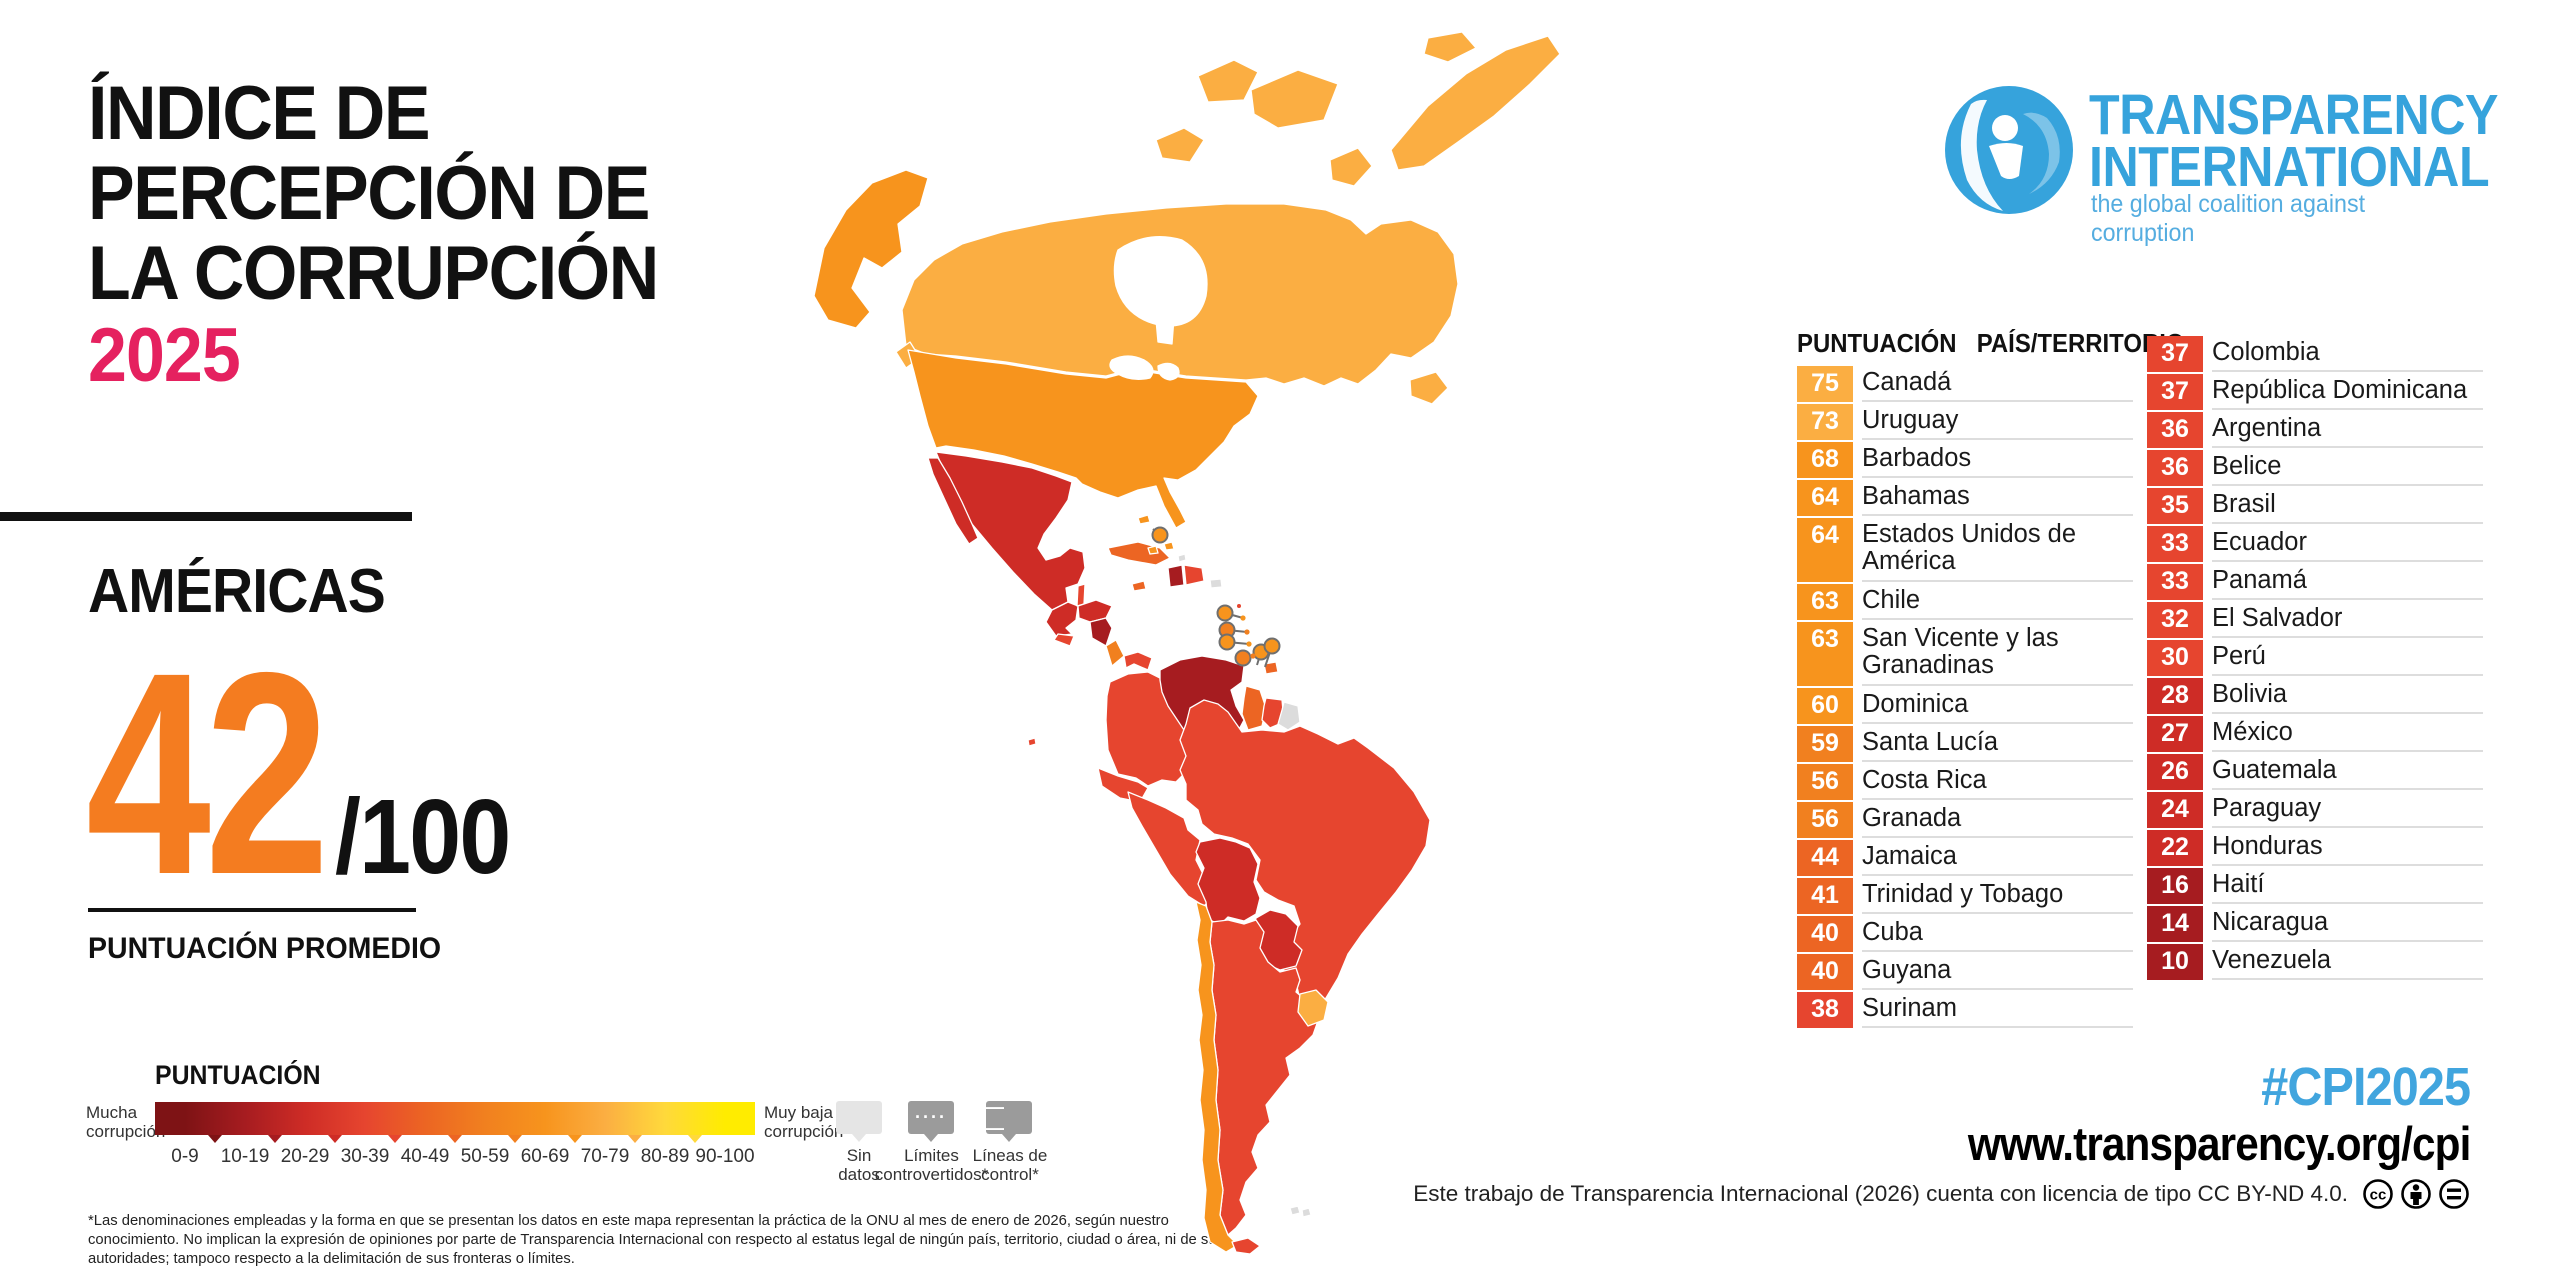  What do you see at coordinates (1997, 498) in the screenshot?
I see `country-name: Bahamas` at bounding box center [1997, 498].